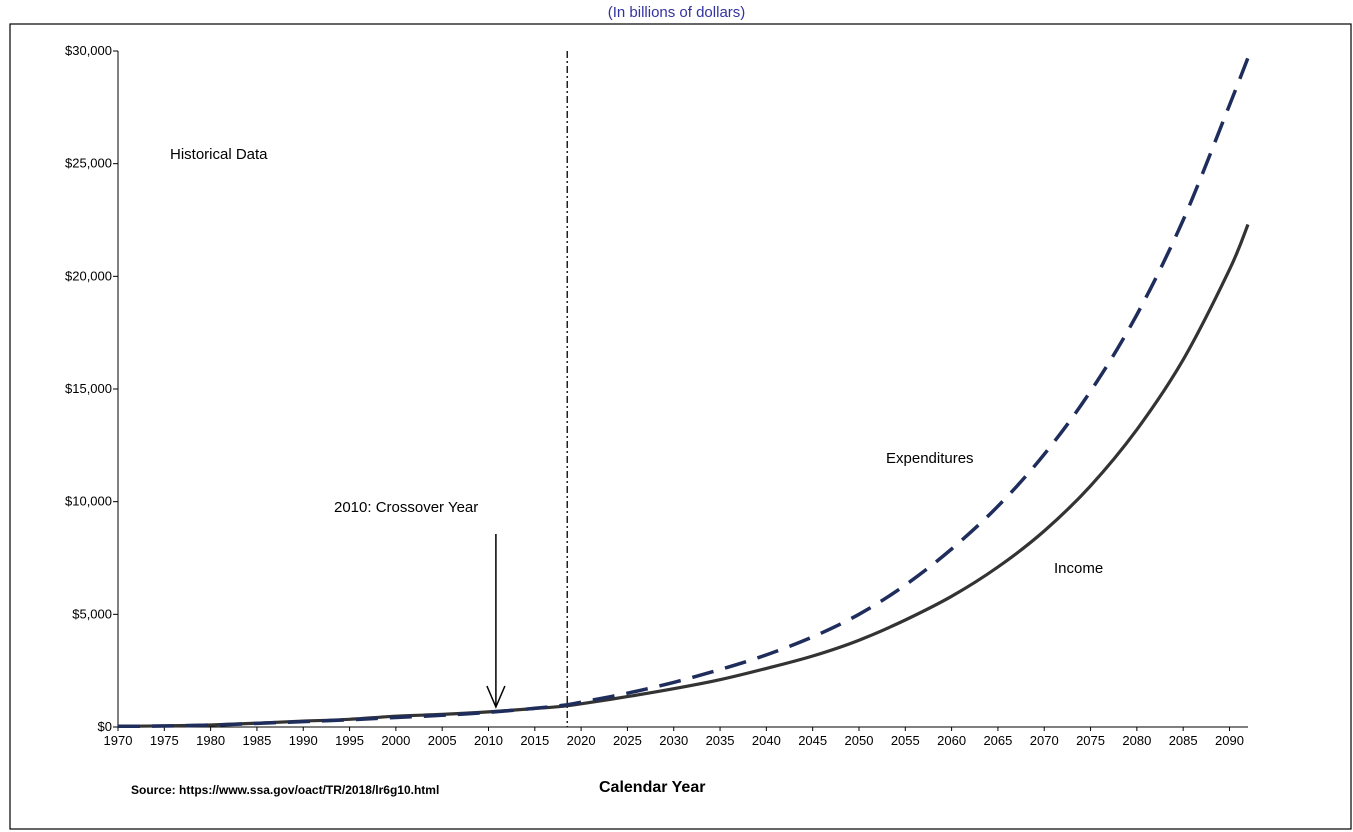 Image resolution: width=1353 pixels, height=832 pixels. What do you see at coordinates (256, 740) in the screenshot?
I see `x-tick-label: 1985` at bounding box center [256, 740].